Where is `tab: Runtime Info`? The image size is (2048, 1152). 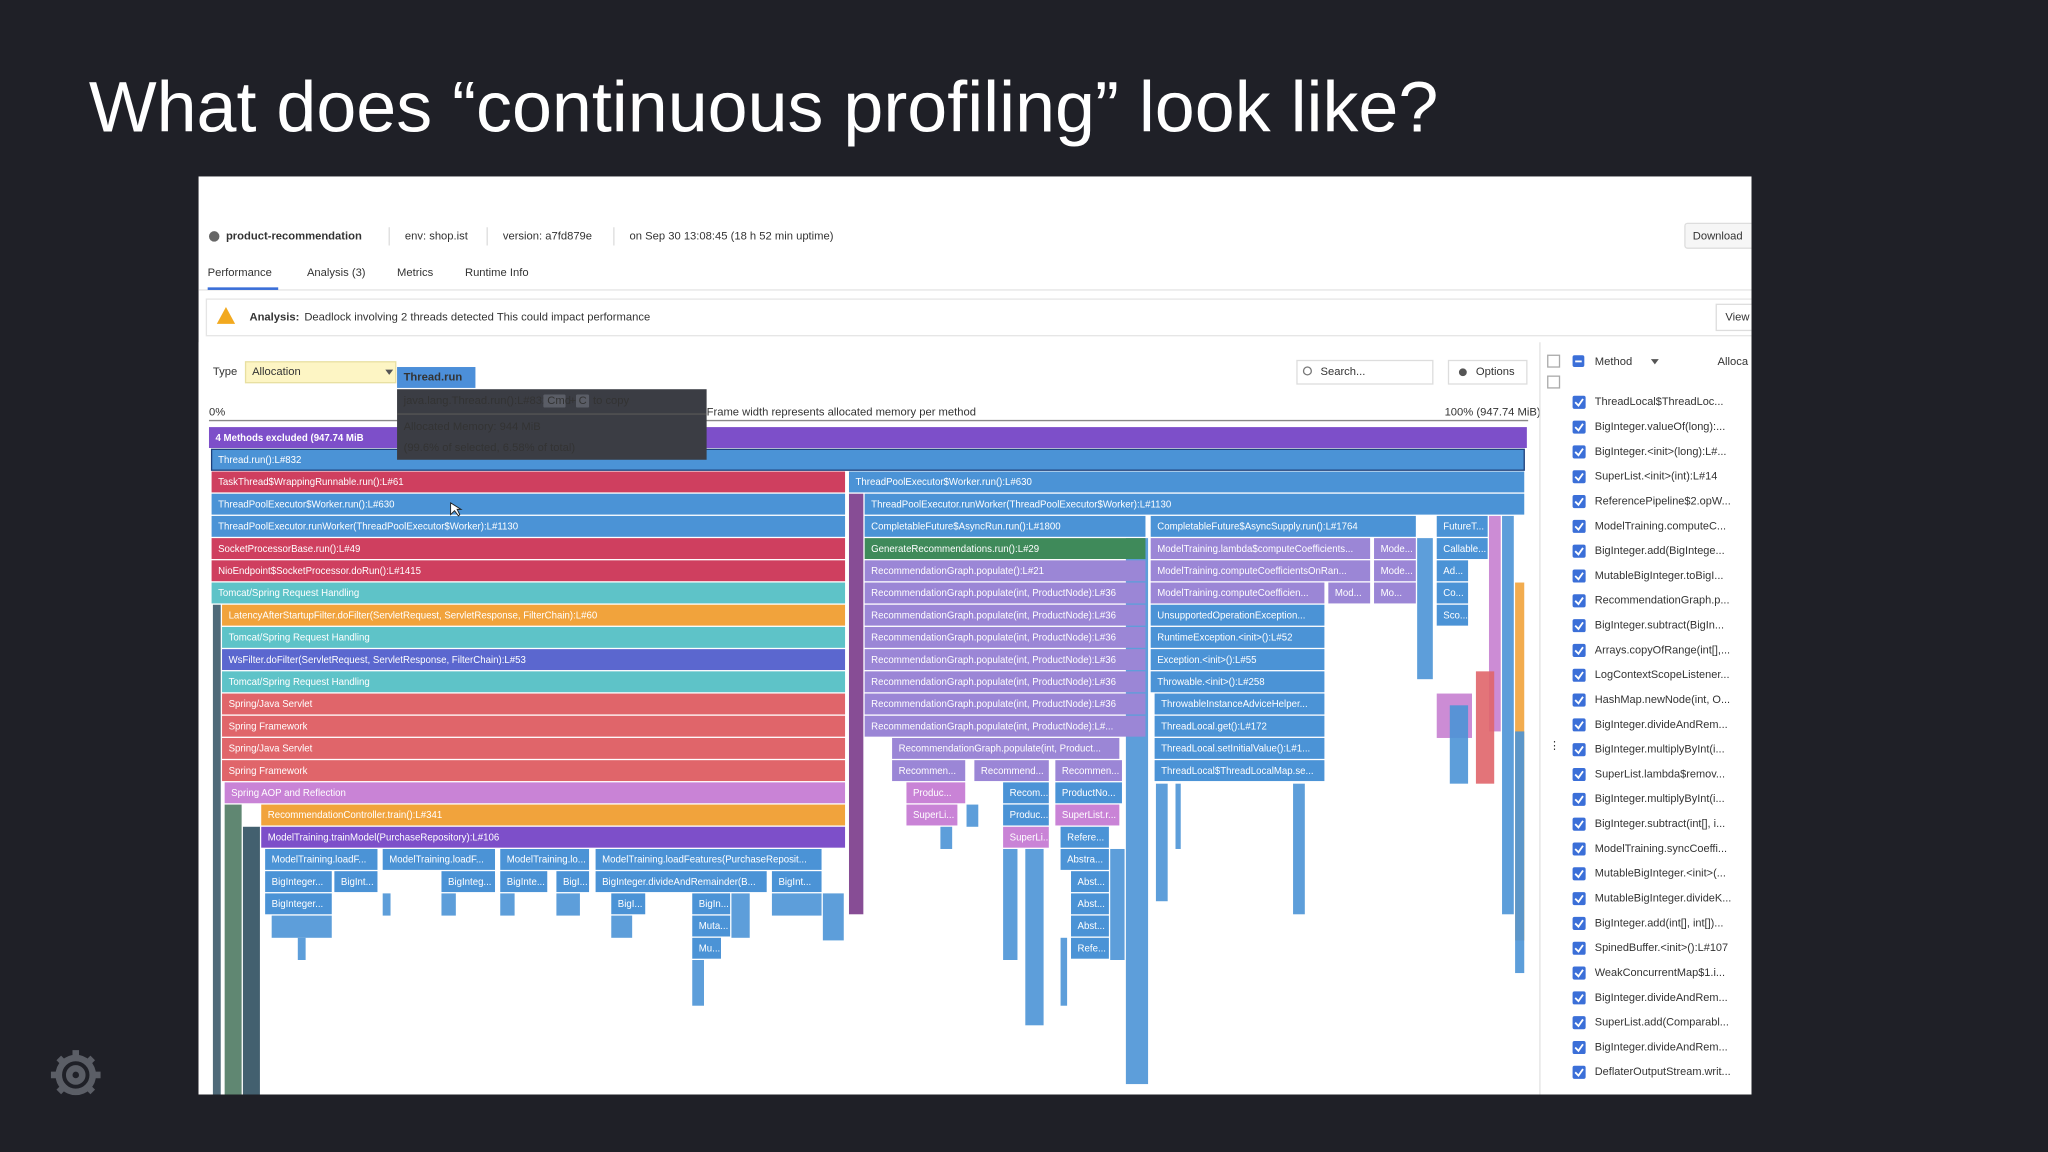 tab: Runtime Info is located at coordinates (497, 273).